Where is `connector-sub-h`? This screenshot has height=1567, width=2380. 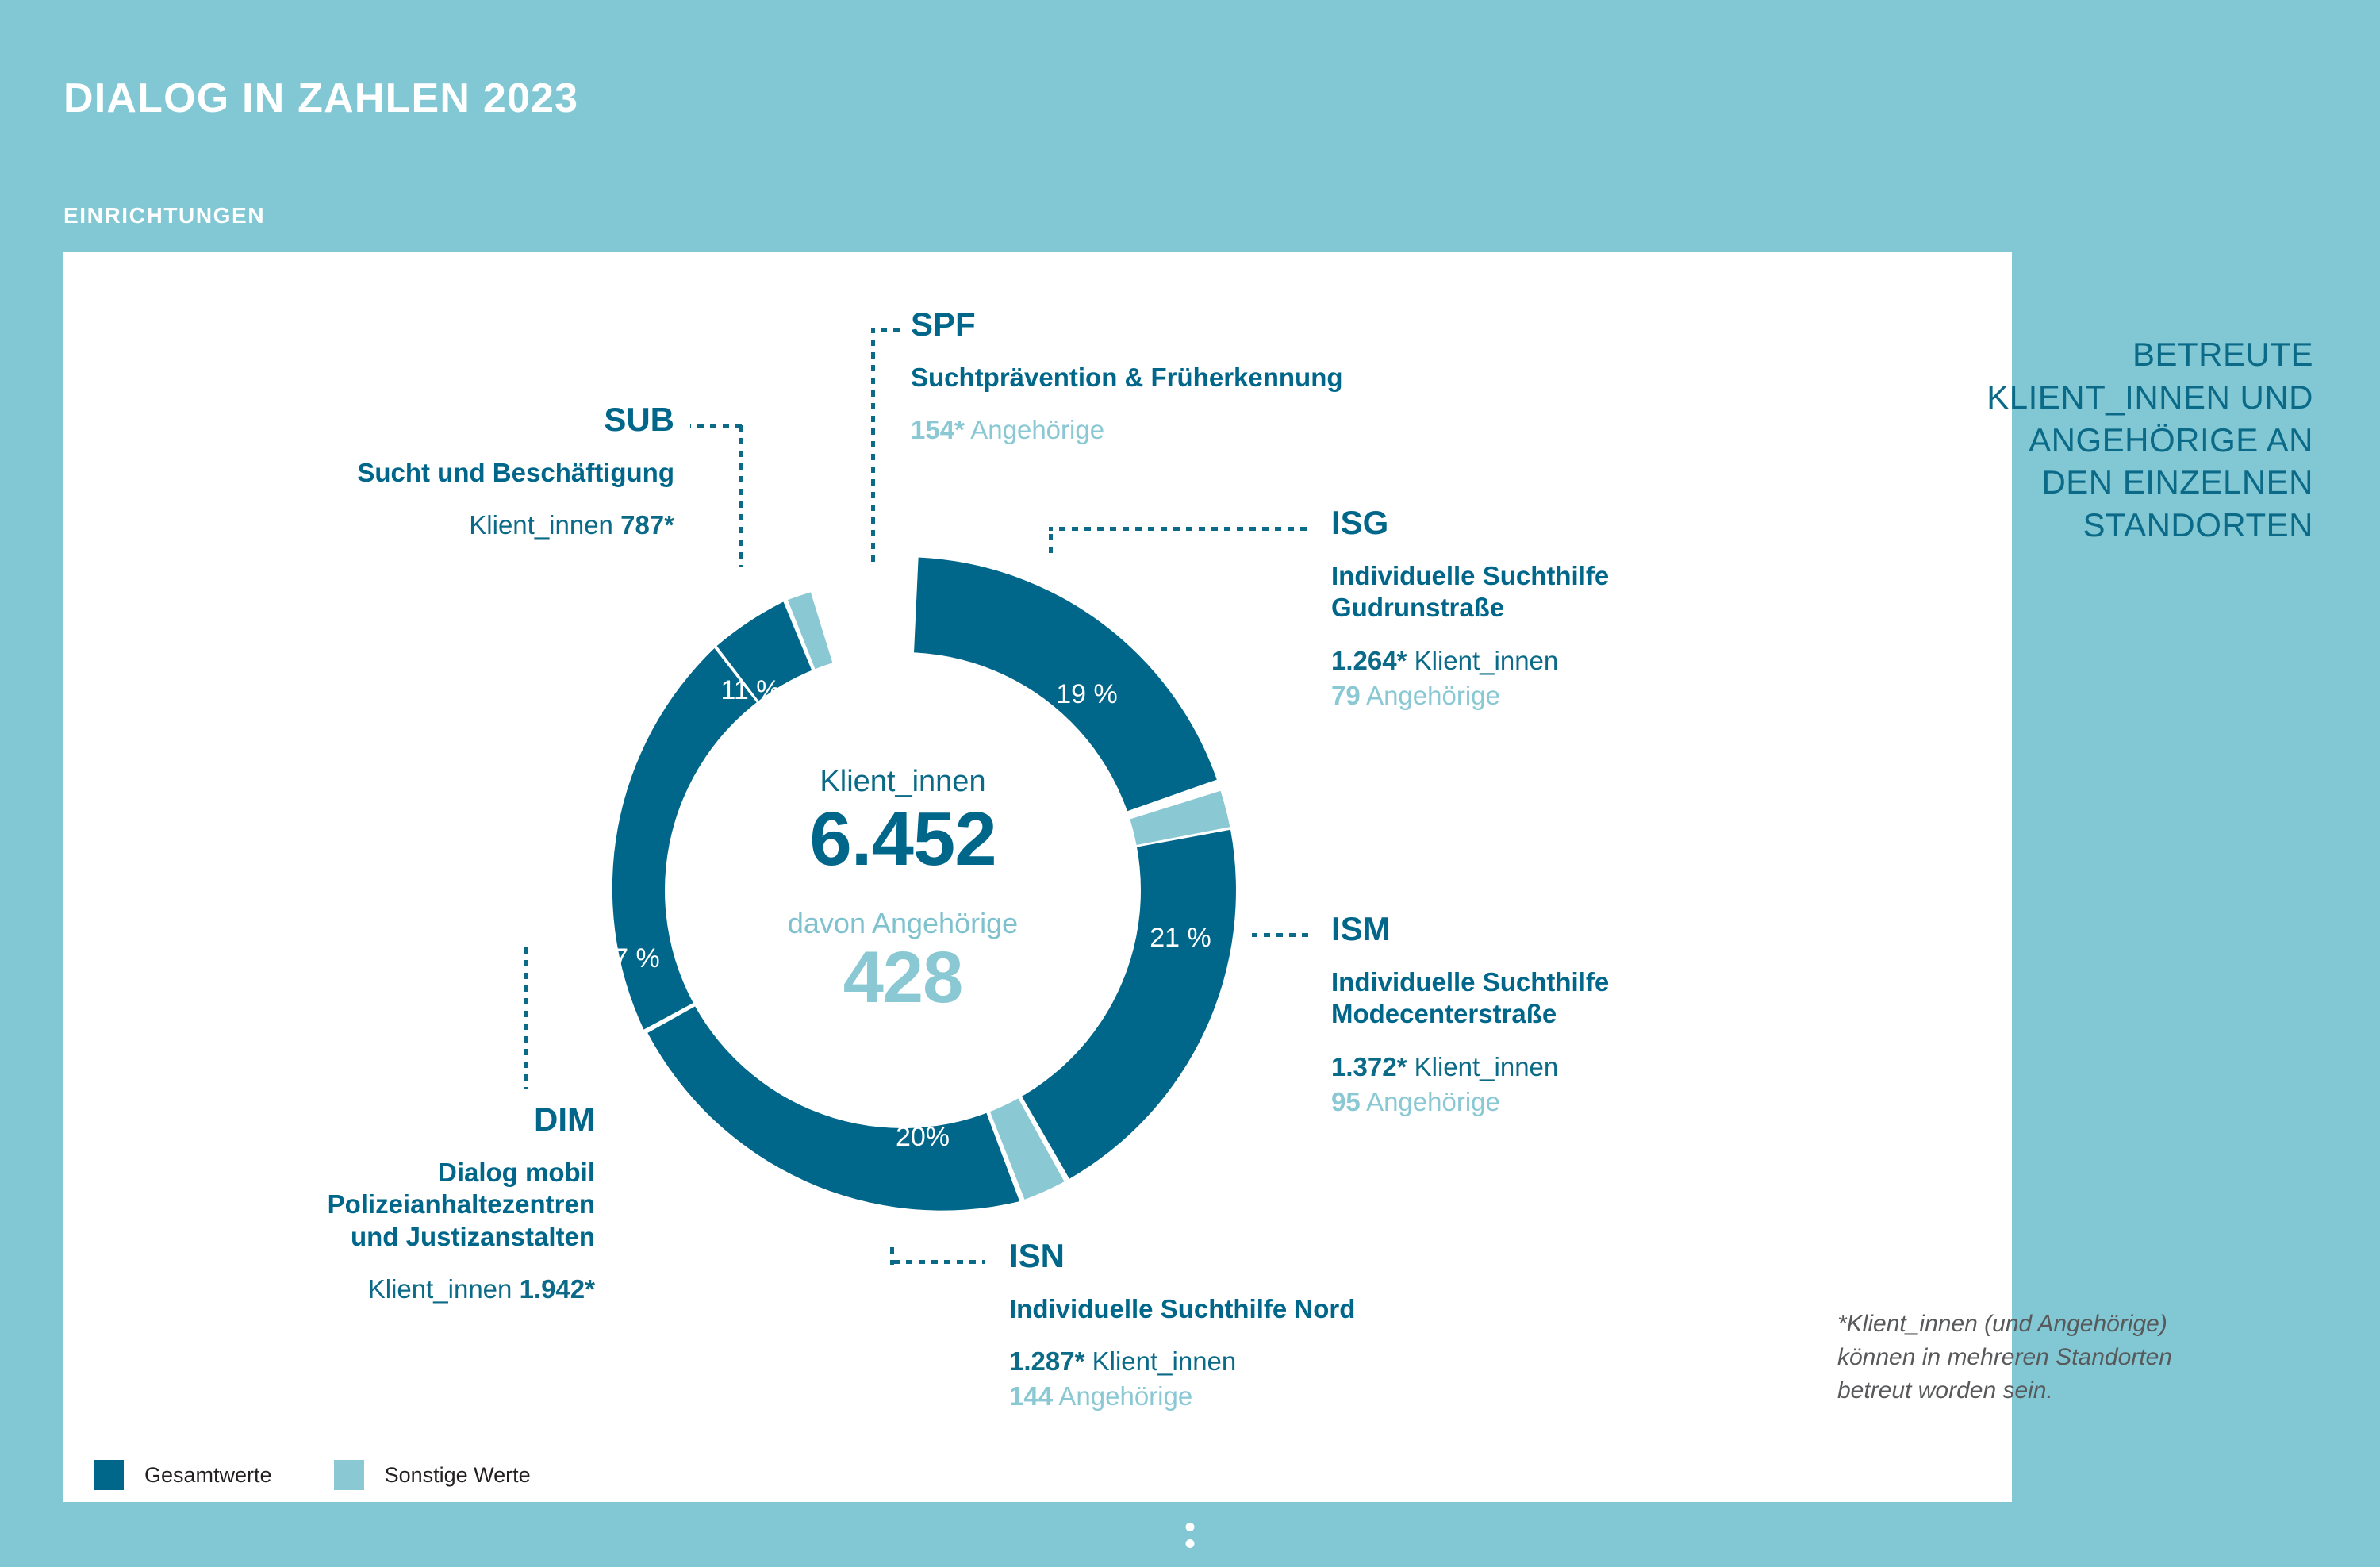 connector-sub-h is located at coordinates (716, 426).